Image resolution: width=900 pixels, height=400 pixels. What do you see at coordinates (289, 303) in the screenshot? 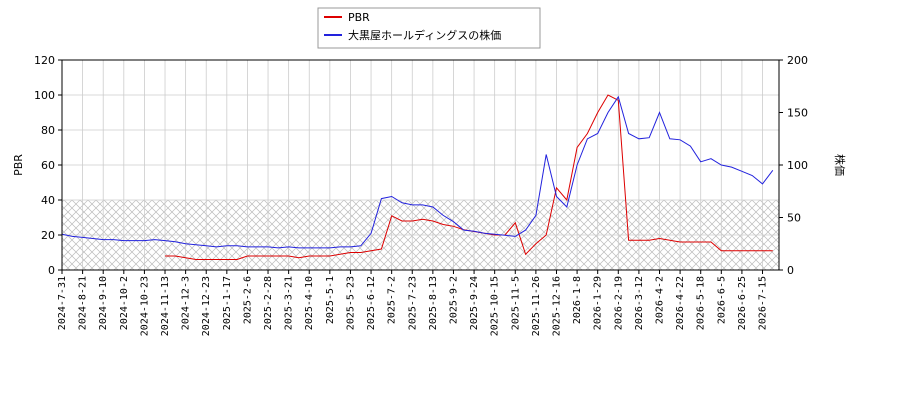
I see `x-tick-label: 2025-3-21` at bounding box center [289, 303].